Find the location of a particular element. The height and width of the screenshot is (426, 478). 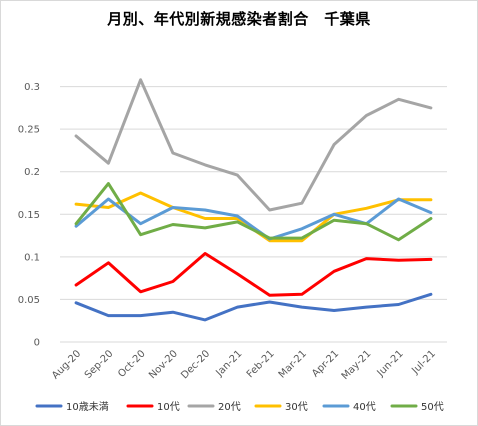

y-tick-label: 0.25 is located at coordinates (29, 130).